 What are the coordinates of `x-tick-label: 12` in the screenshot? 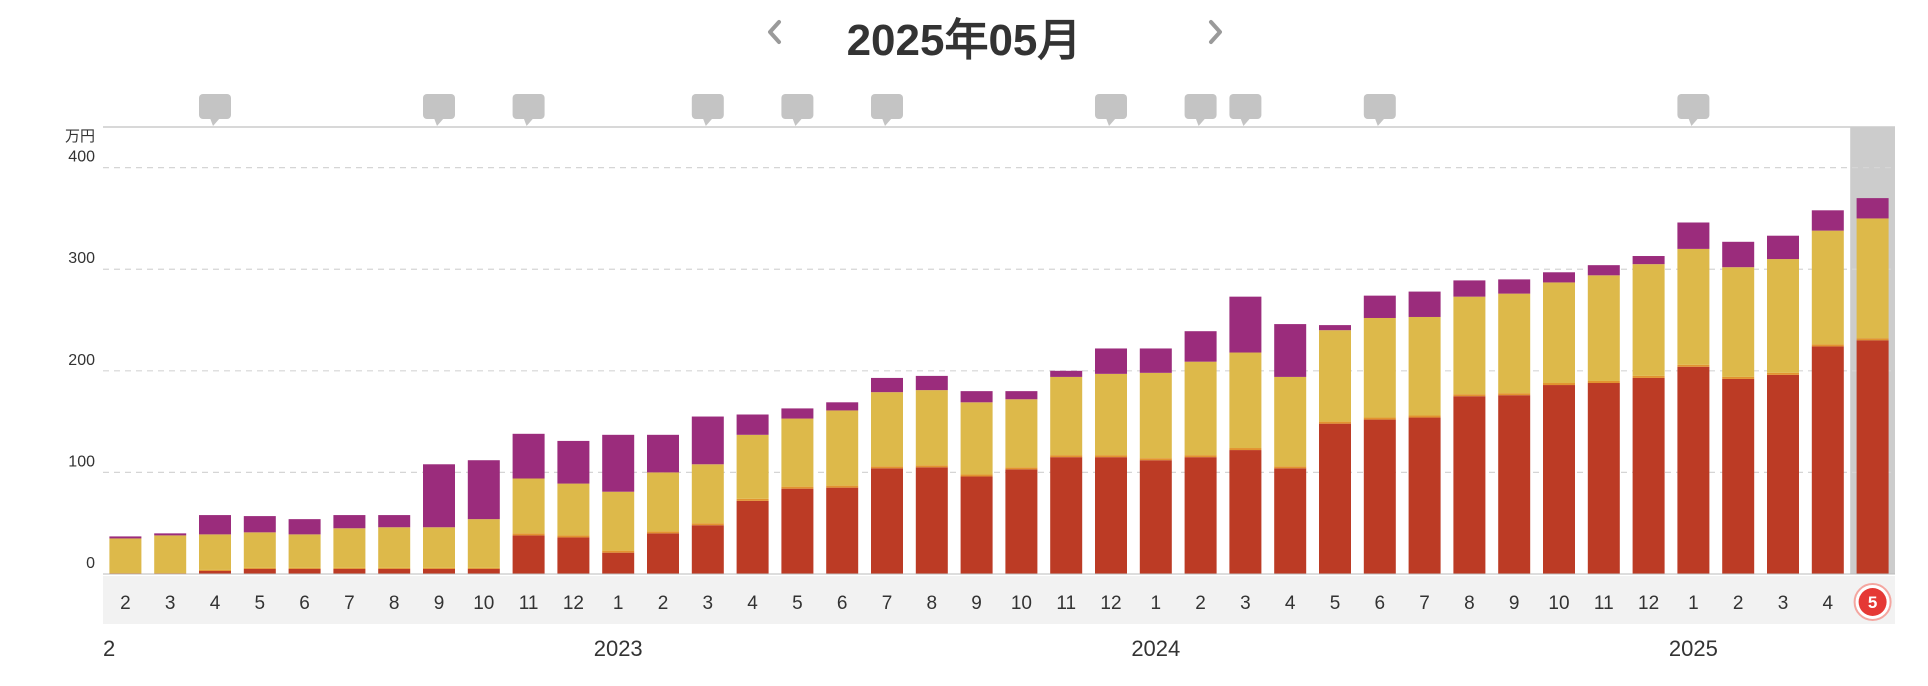 It's located at (1648, 603).